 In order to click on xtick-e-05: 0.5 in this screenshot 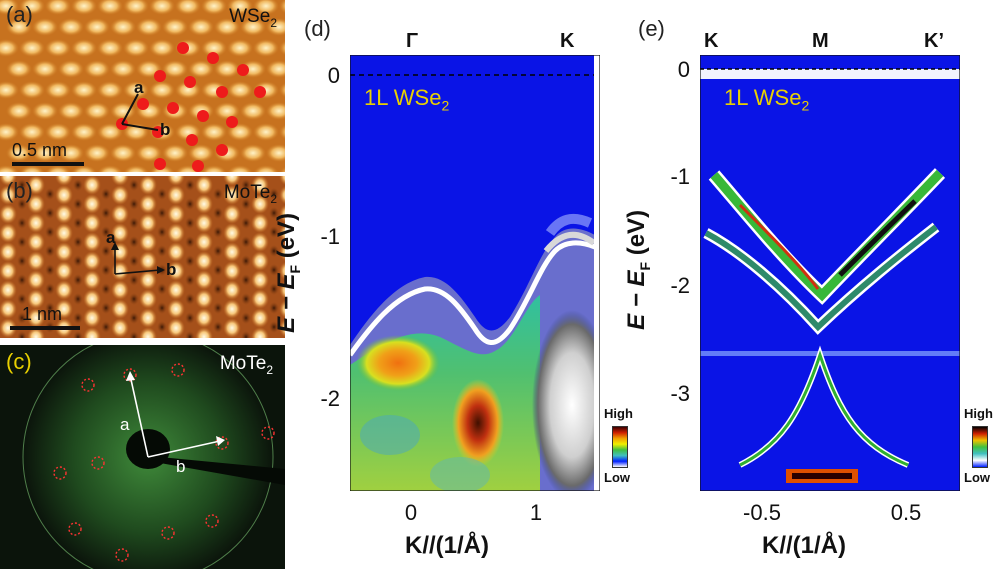, I will do `click(906, 512)`.